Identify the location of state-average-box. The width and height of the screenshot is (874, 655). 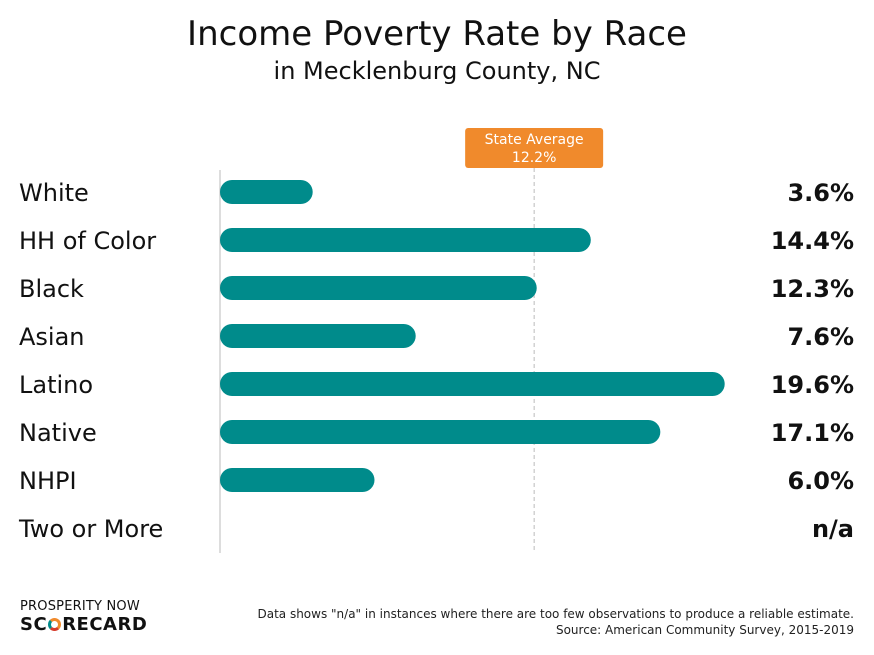
(534, 148).